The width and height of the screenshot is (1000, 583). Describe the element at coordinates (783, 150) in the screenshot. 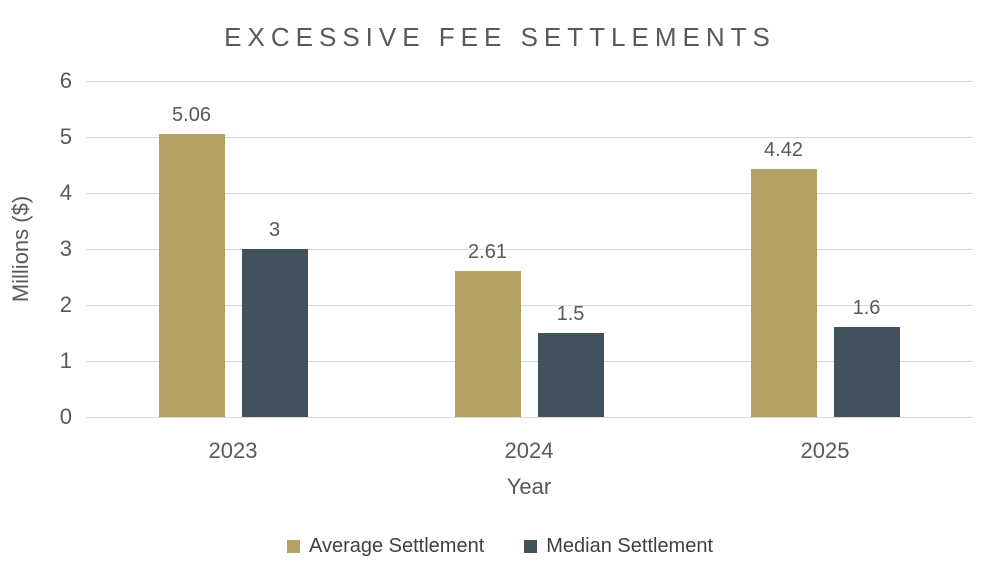

I see `data-label-average-settlement-2025: 4.42` at that location.